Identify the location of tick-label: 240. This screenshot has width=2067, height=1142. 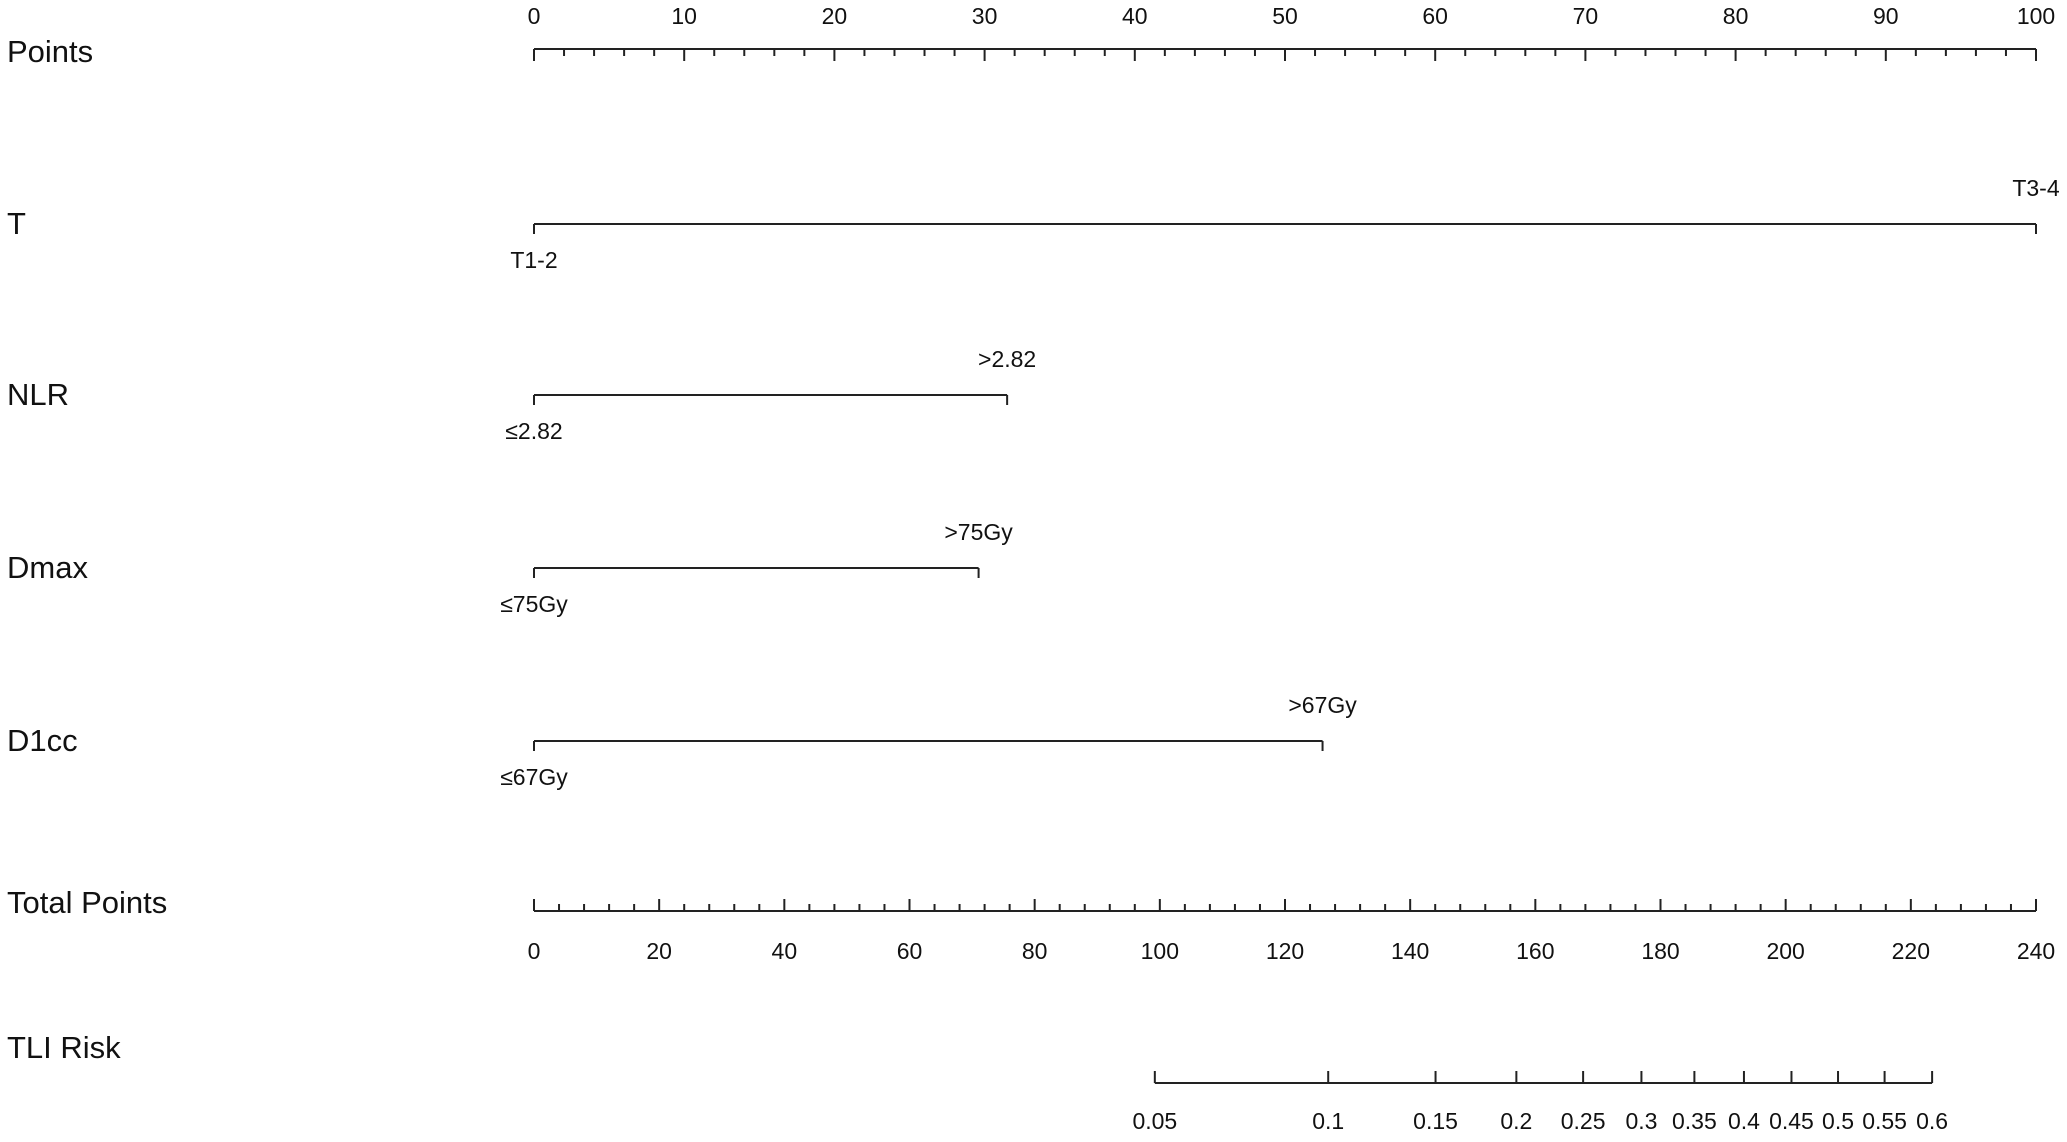
(2036, 951).